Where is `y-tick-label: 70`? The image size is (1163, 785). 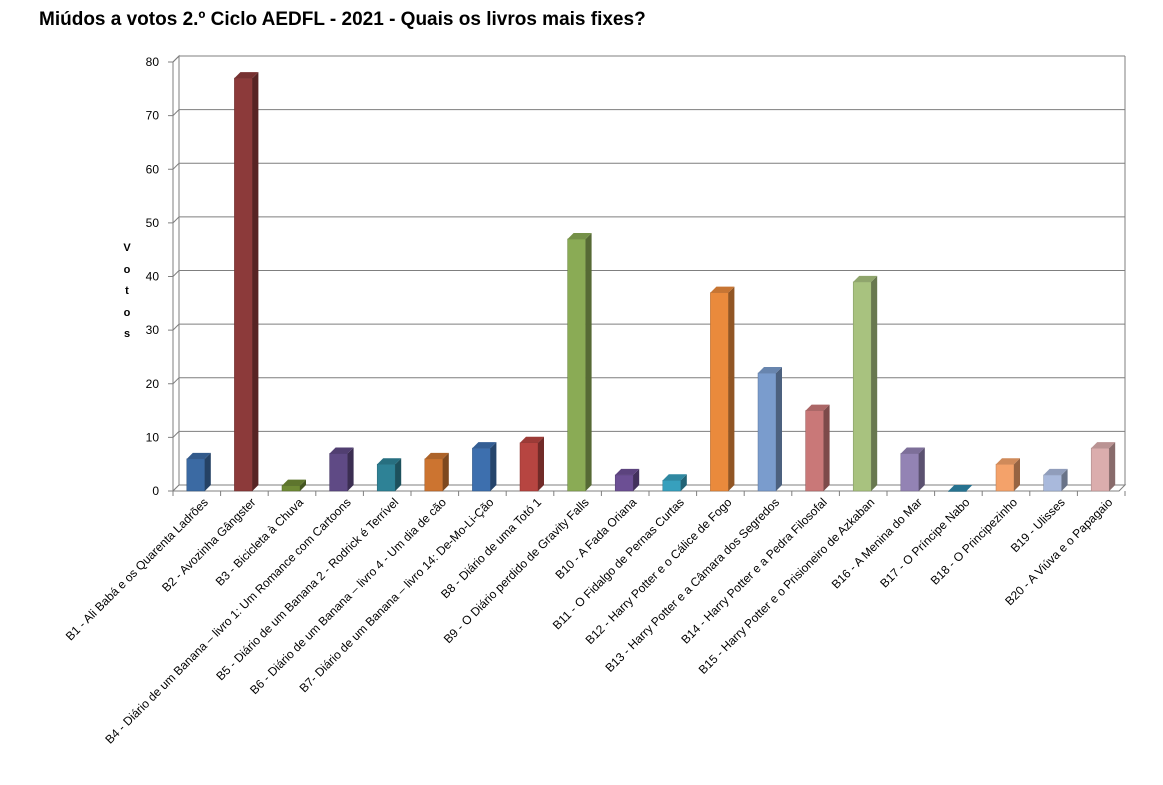
y-tick-label: 70 is located at coordinates (153, 116).